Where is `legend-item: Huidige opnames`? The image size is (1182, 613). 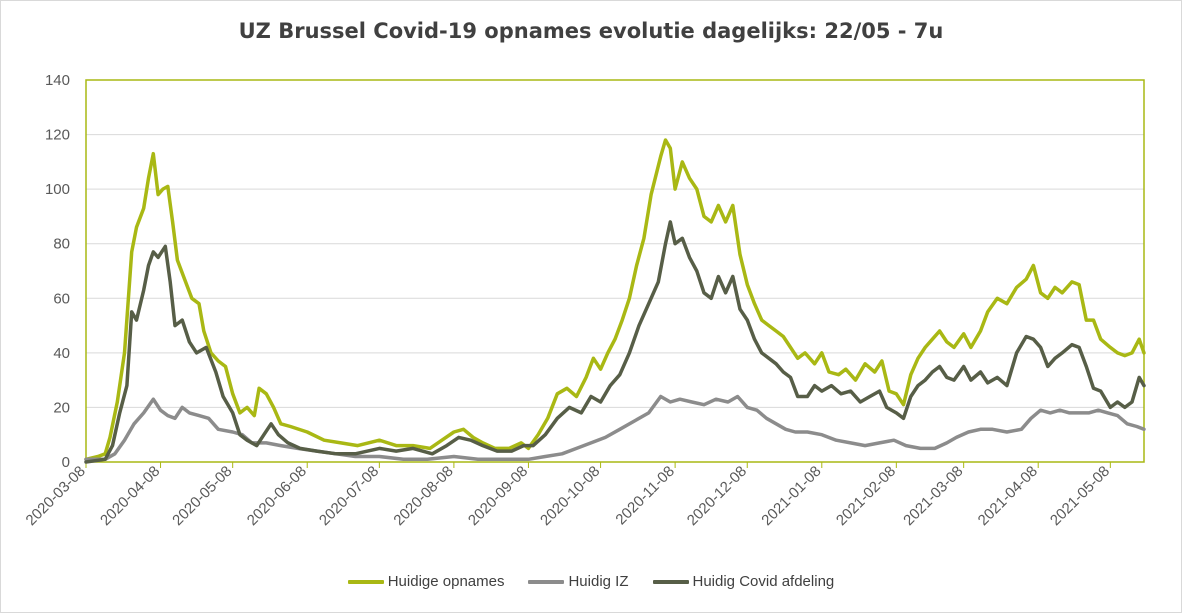
legend-item: Huidige opnames is located at coordinates (426, 581).